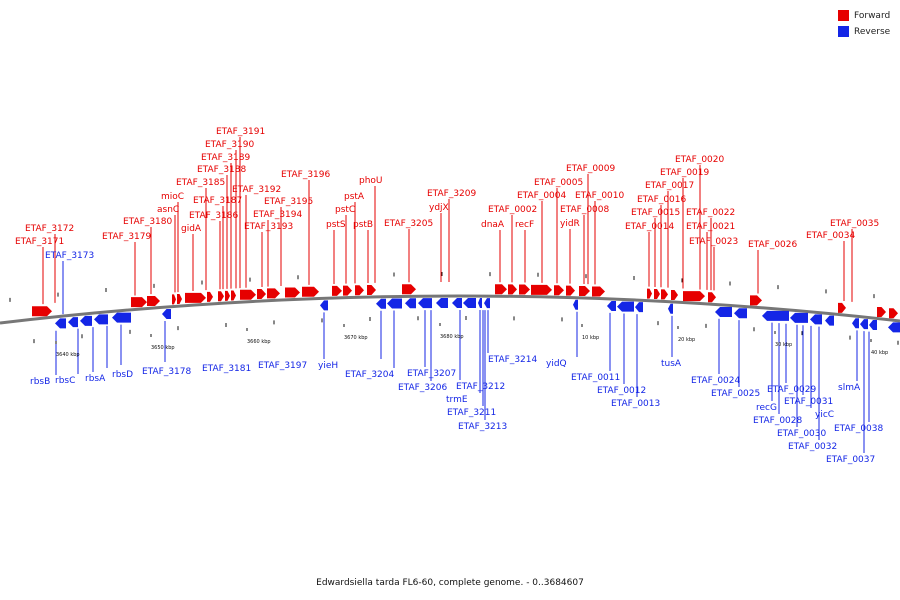 The height and width of the screenshot is (600, 900). I want to click on gene-label-etaf-3191: ETAF_3191, so click(240, 132).